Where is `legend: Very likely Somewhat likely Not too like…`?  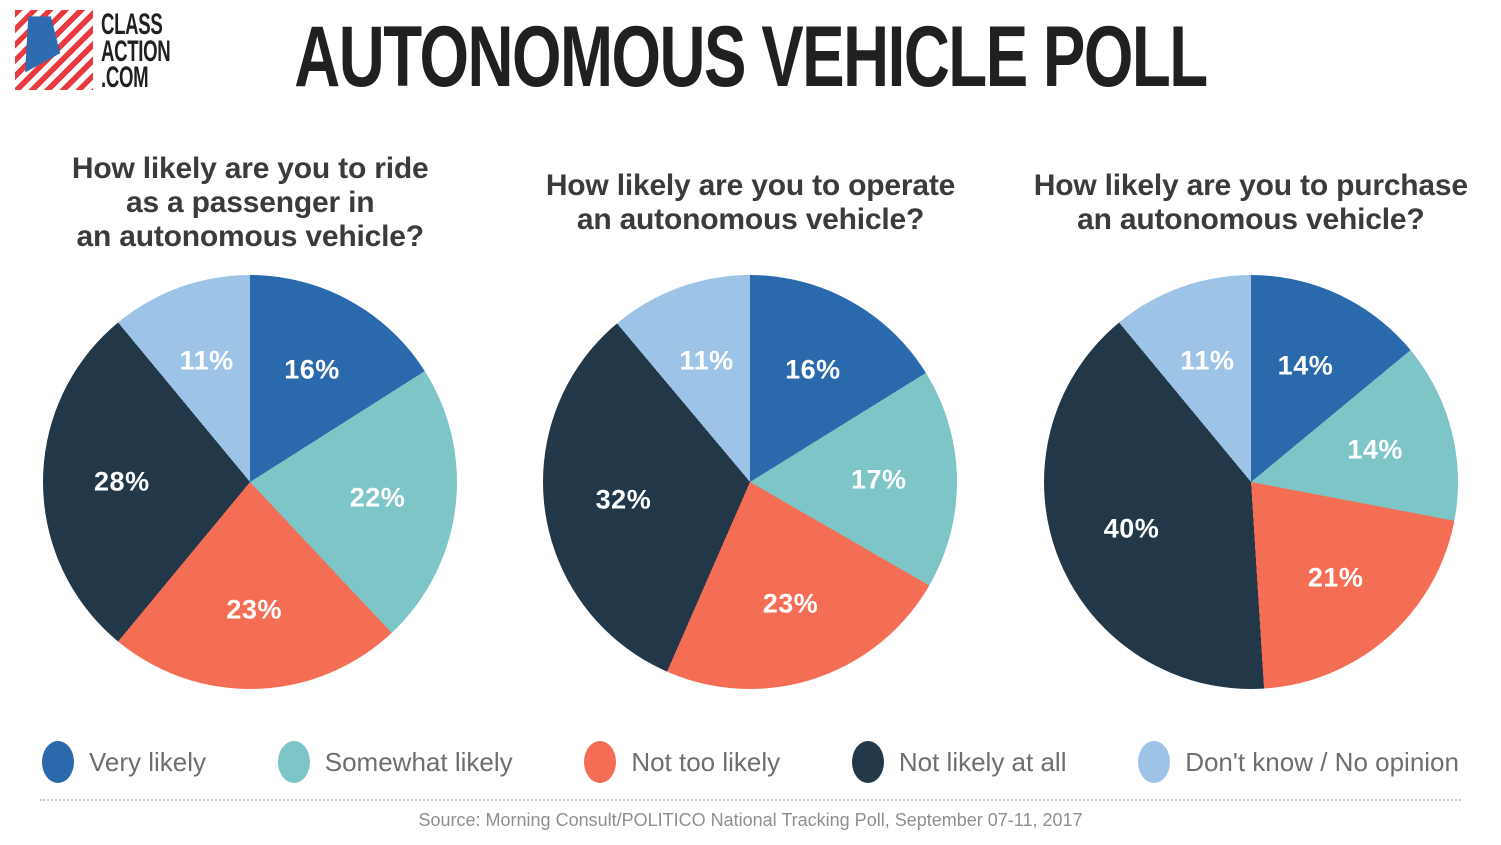 legend: Very likely Somewhat likely Not too like… is located at coordinates (750, 762).